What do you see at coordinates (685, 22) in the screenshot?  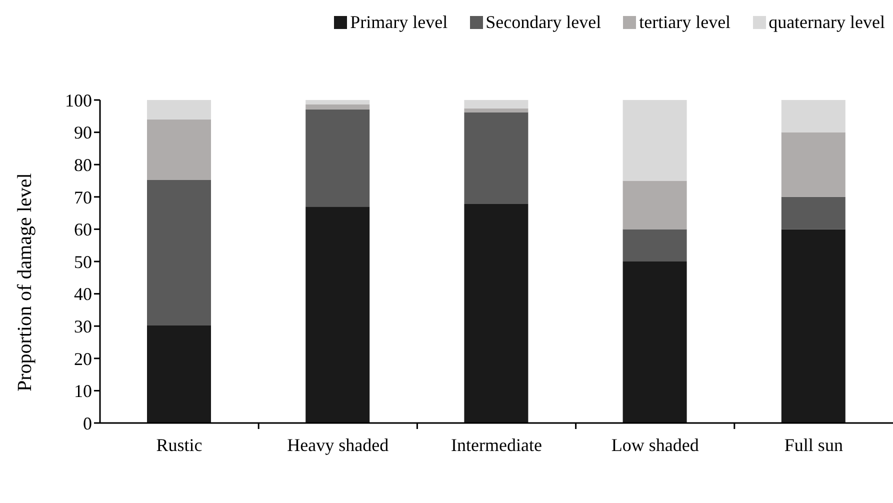 I see `legend-label: tertiary level` at bounding box center [685, 22].